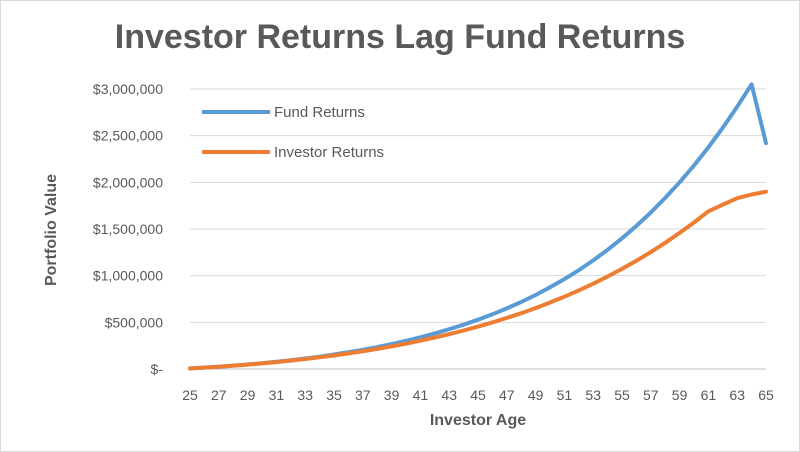  I want to click on legend: Fund Returns Investor Returns, so click(293, 132).